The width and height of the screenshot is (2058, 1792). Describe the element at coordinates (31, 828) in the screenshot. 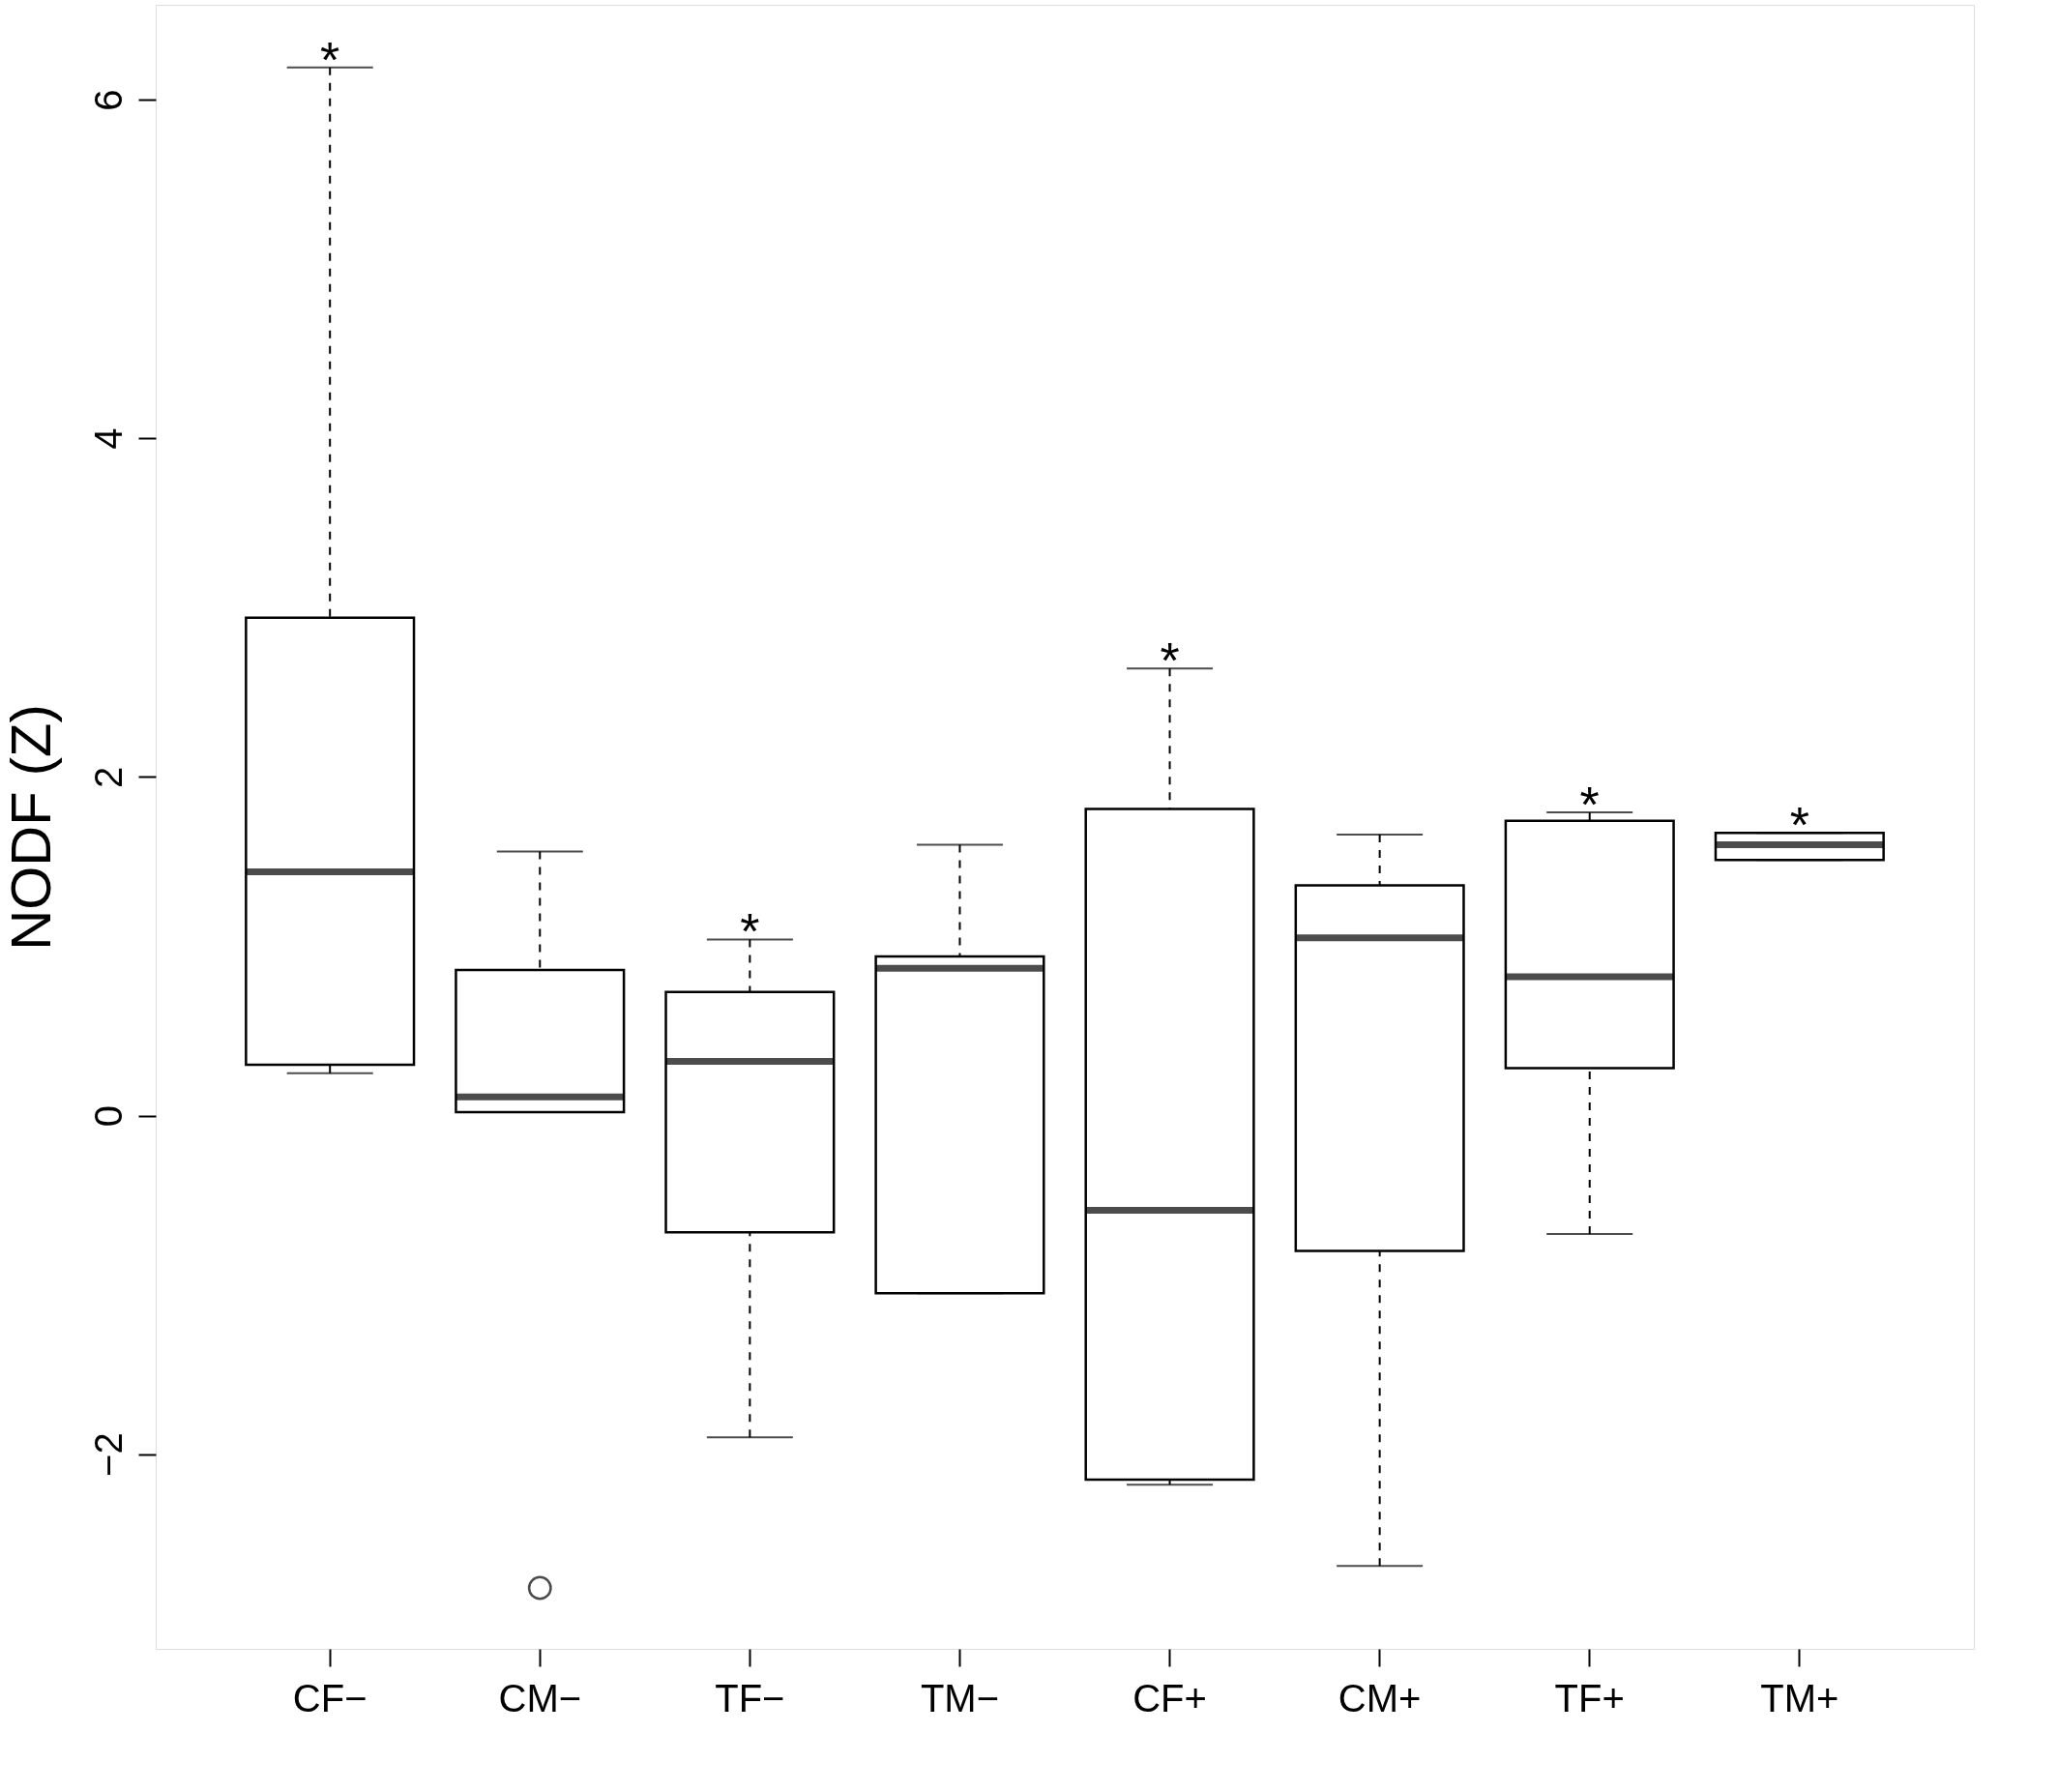

I see `y-axis-title: NODF (Z)` at that location.